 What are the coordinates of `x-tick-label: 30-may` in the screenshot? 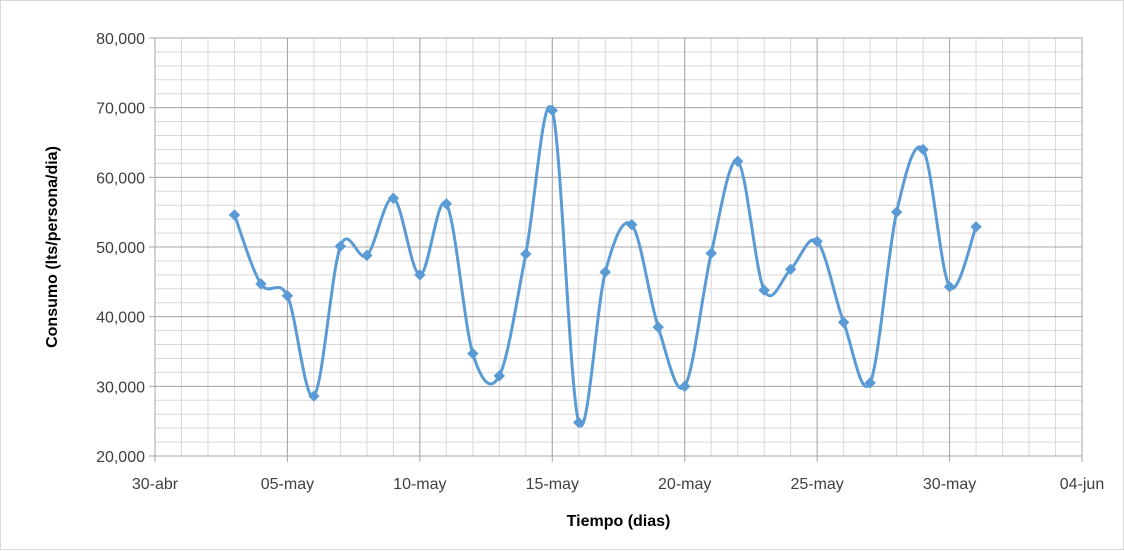 It's located at (949, 484).